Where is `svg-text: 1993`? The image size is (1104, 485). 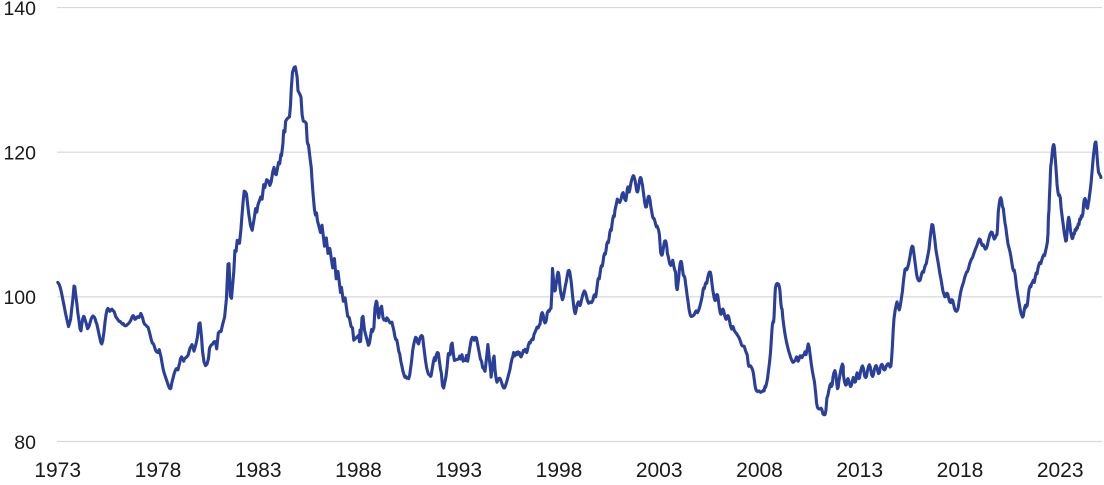 svg-text: 1993 is located at coordinates (458, 469).